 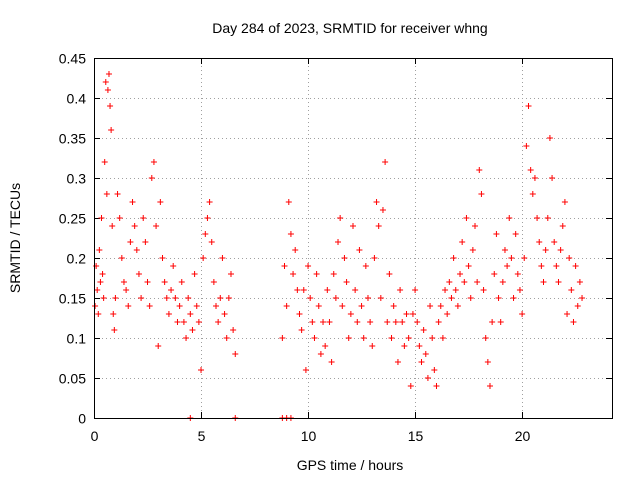 I want to click on y-tick-label: 0, so click(x=82, y=419).